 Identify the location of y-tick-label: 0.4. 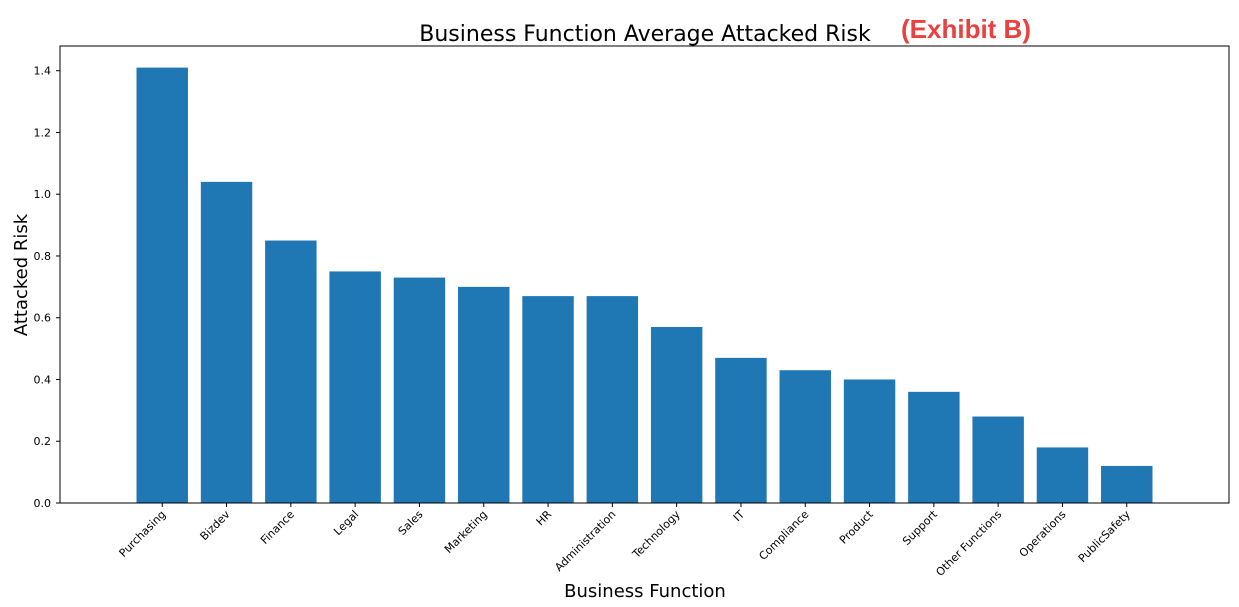
(43, 379).